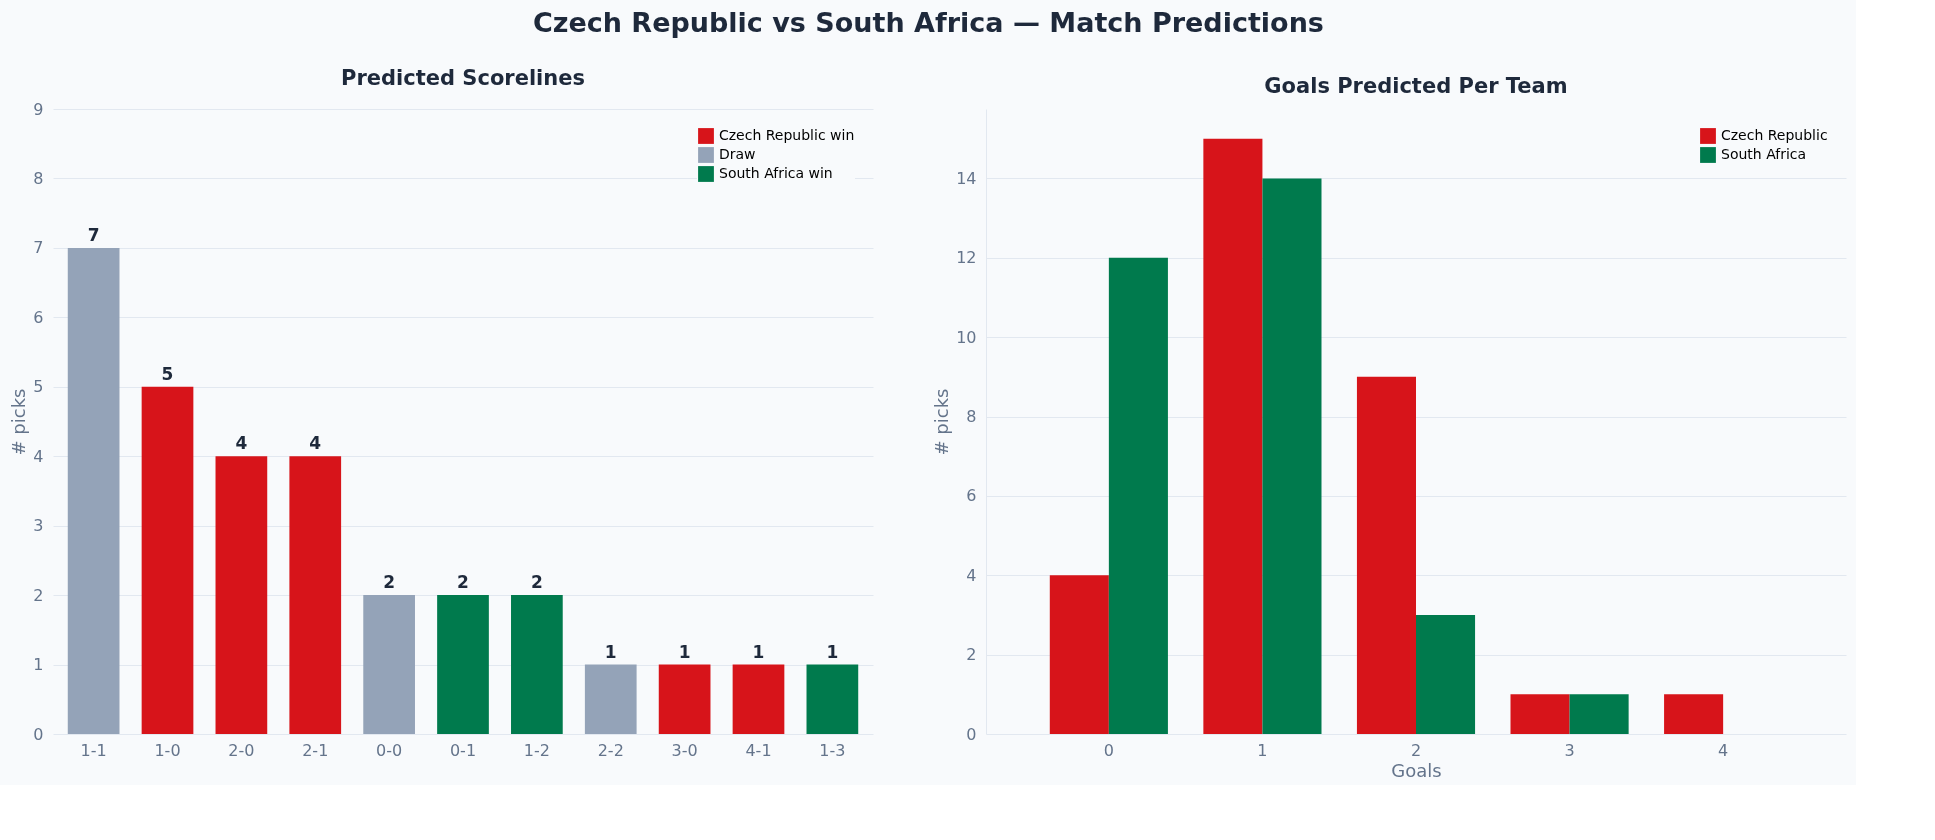  What do you see at coordinates (38, 109) in the screenshot?
I see `y-tick-label: 9` at bounding box center [38, 109].